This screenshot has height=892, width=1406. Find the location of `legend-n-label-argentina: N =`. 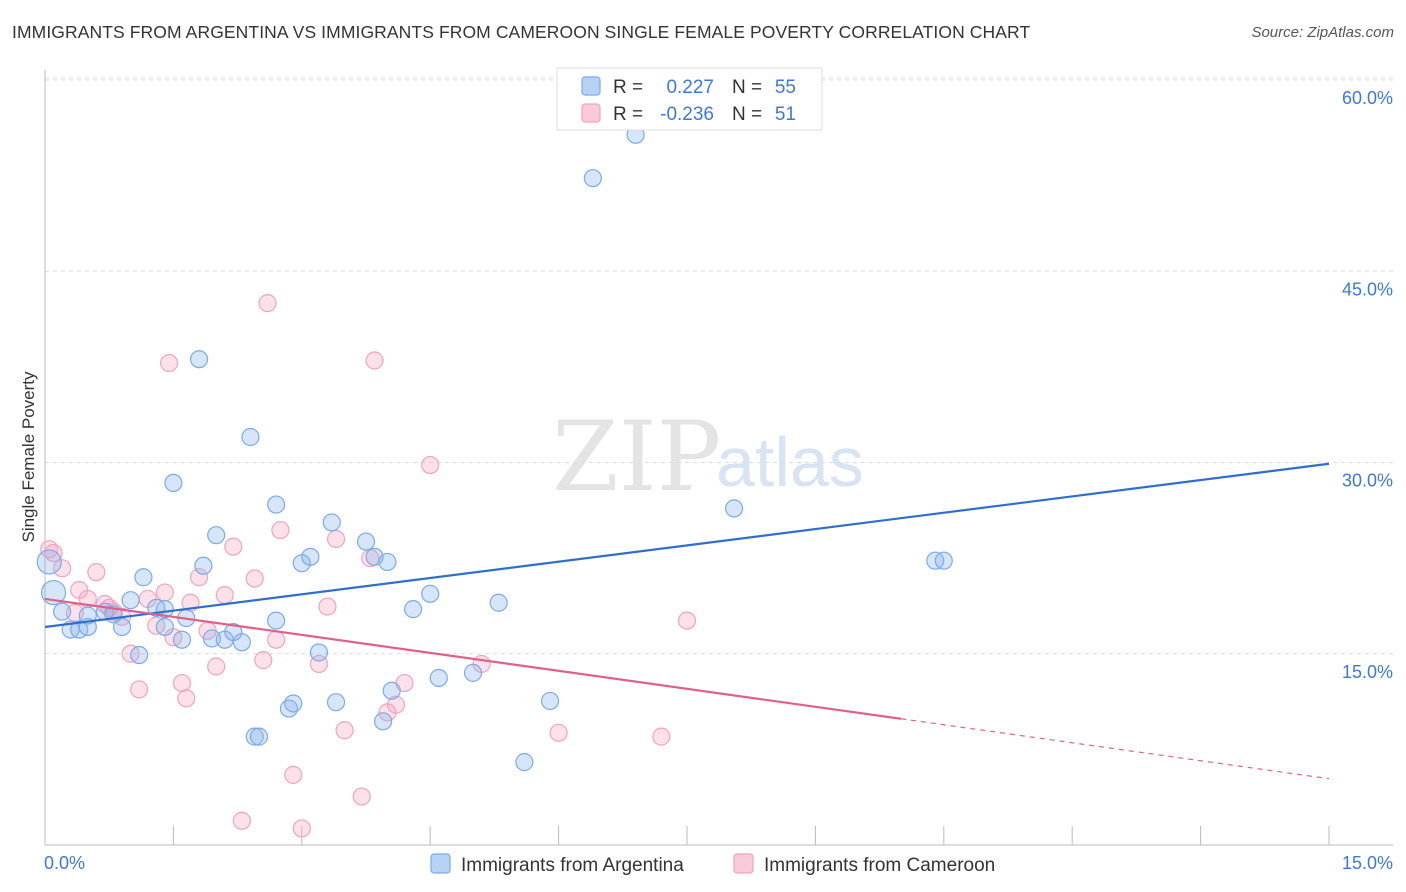

legend-n-label-argentina: N = is located at coordinates (747, 87).